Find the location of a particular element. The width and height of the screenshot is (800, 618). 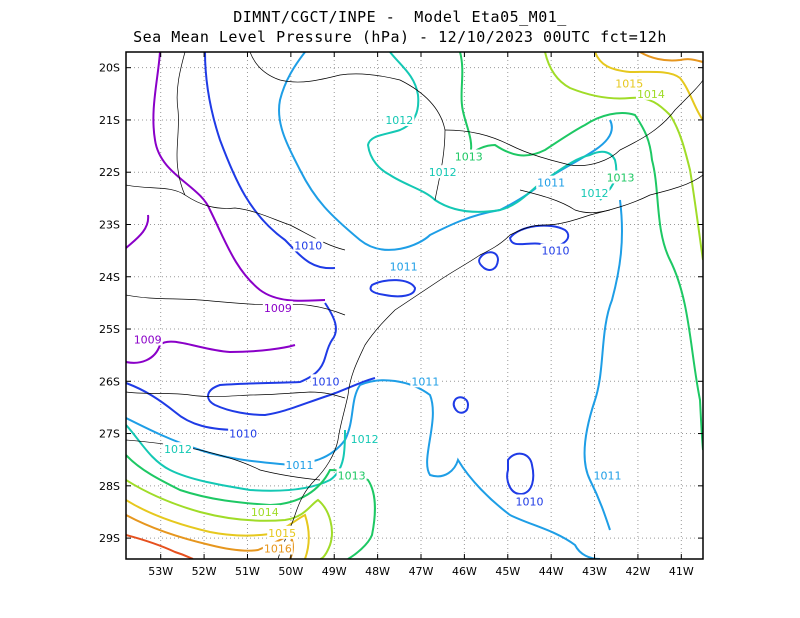

isobar-1009-south is located at coordinates (211, 352).